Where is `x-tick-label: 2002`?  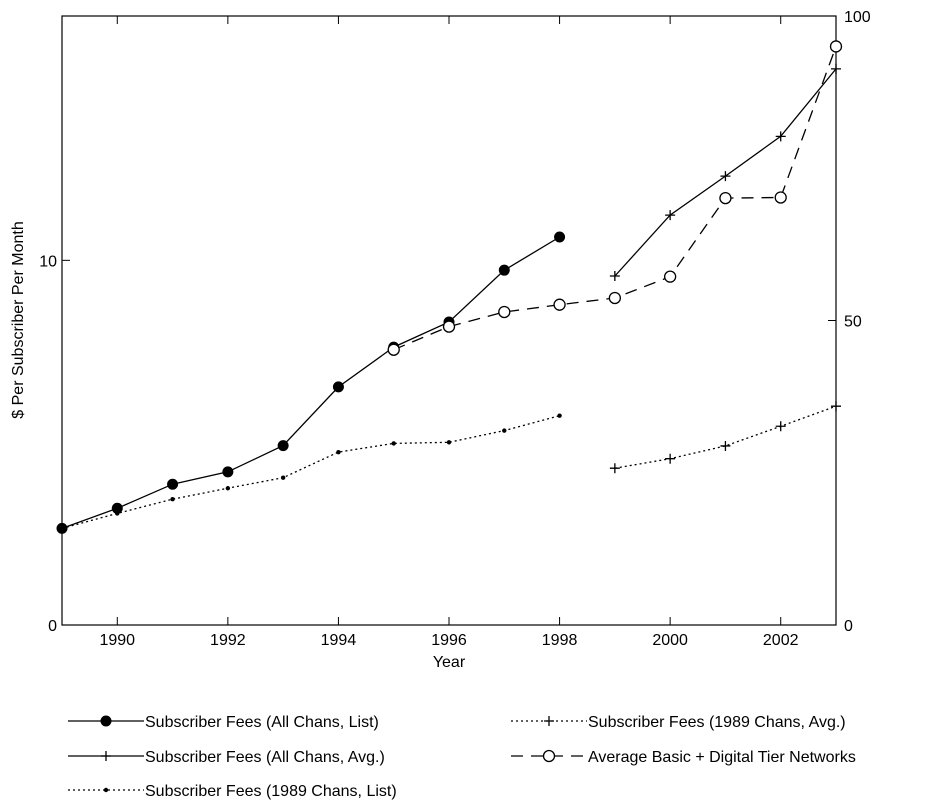
x-tick-label: 2002 is located at coordinates (781, 640).